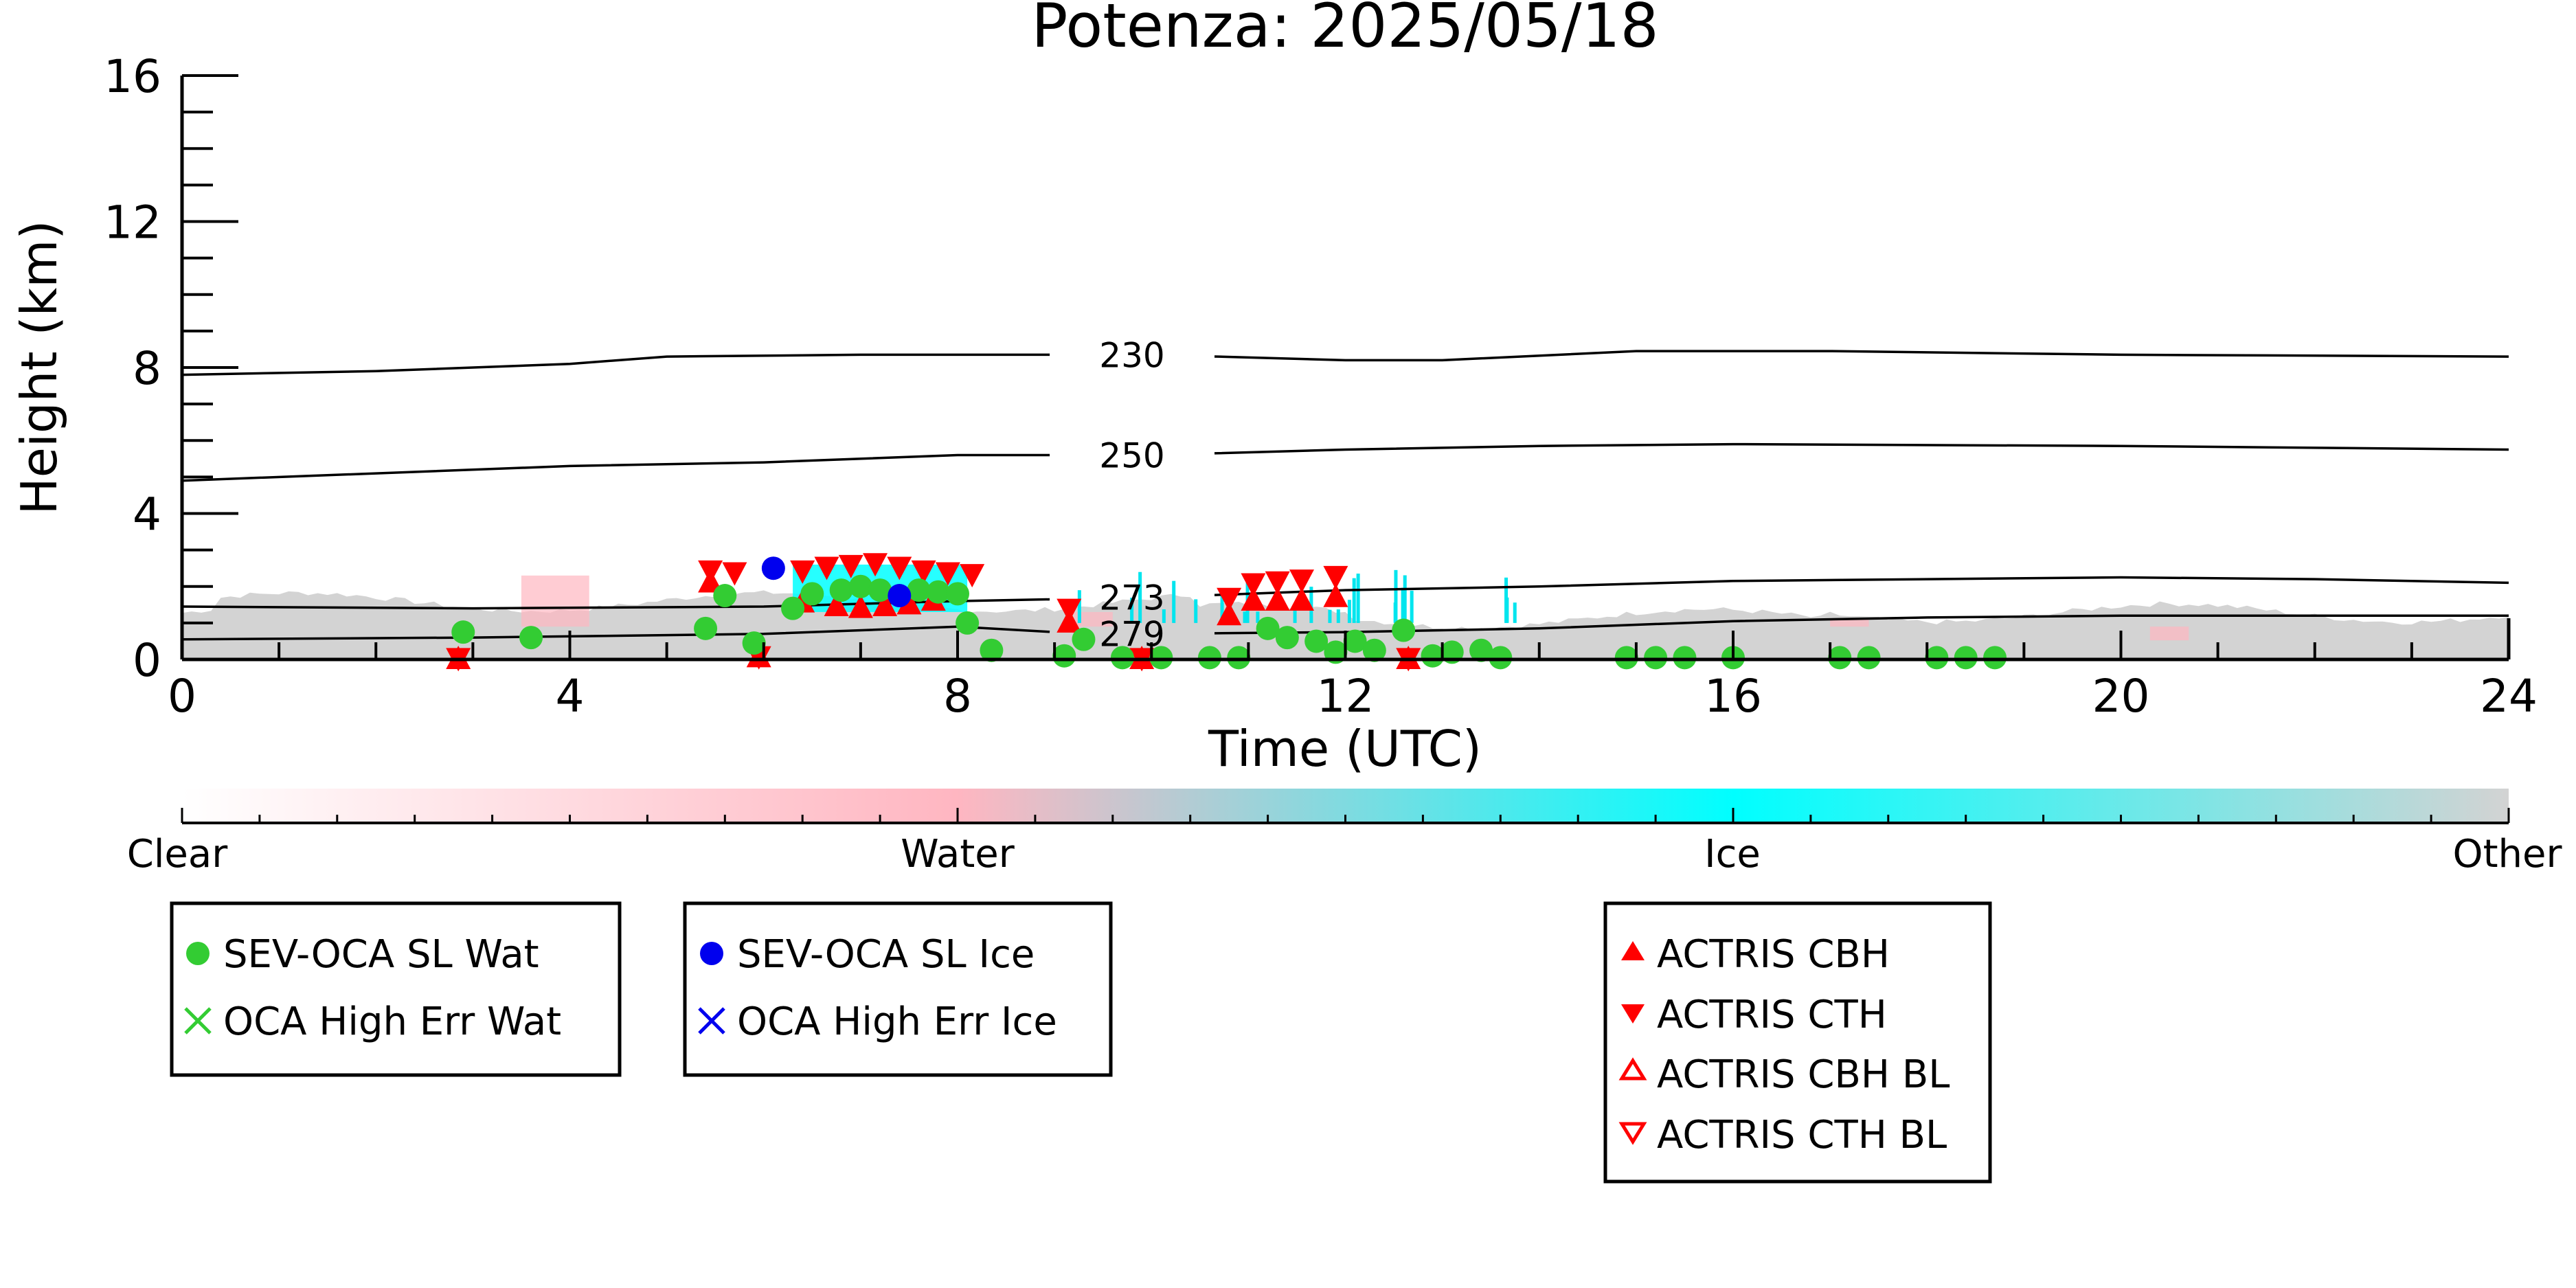 This screenshot has height=1288, width=2576. I want to click on legend-water: SEV-OCA SL Wat OCA High Err Wat, so click(396, 989).